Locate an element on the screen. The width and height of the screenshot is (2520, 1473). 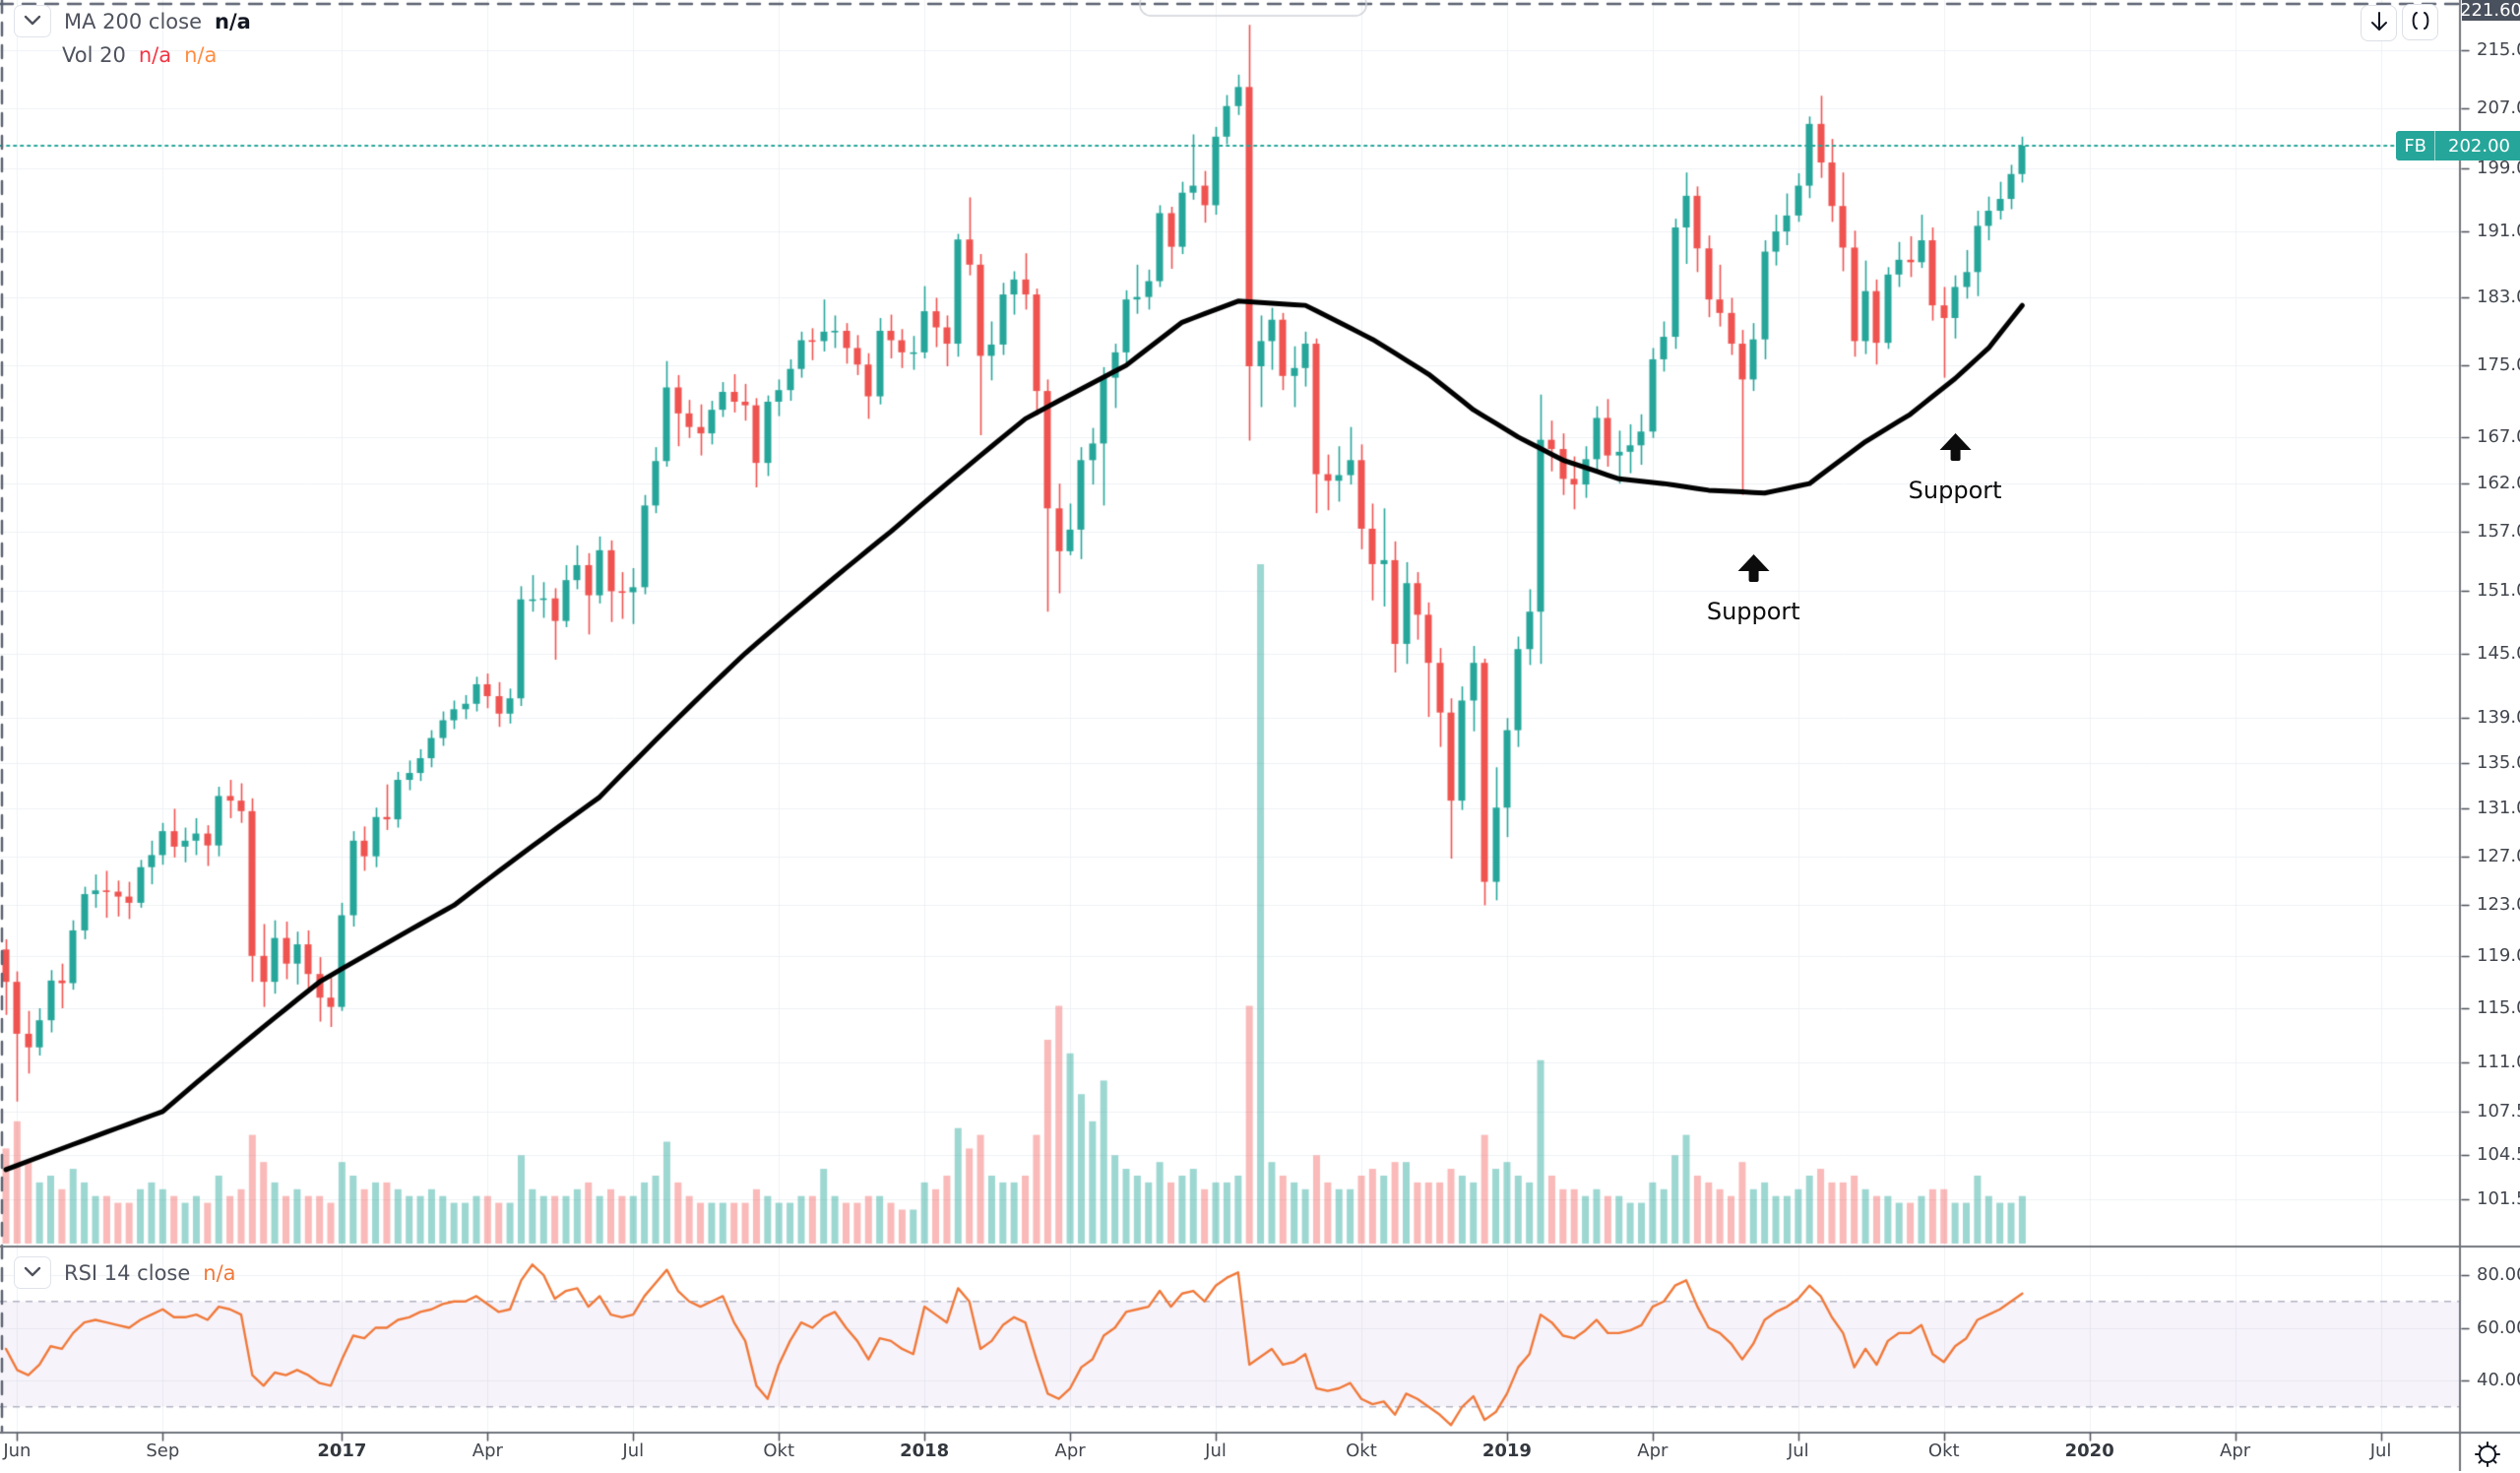
scroll-to-recent-button is located at coordinates (2379, 23).